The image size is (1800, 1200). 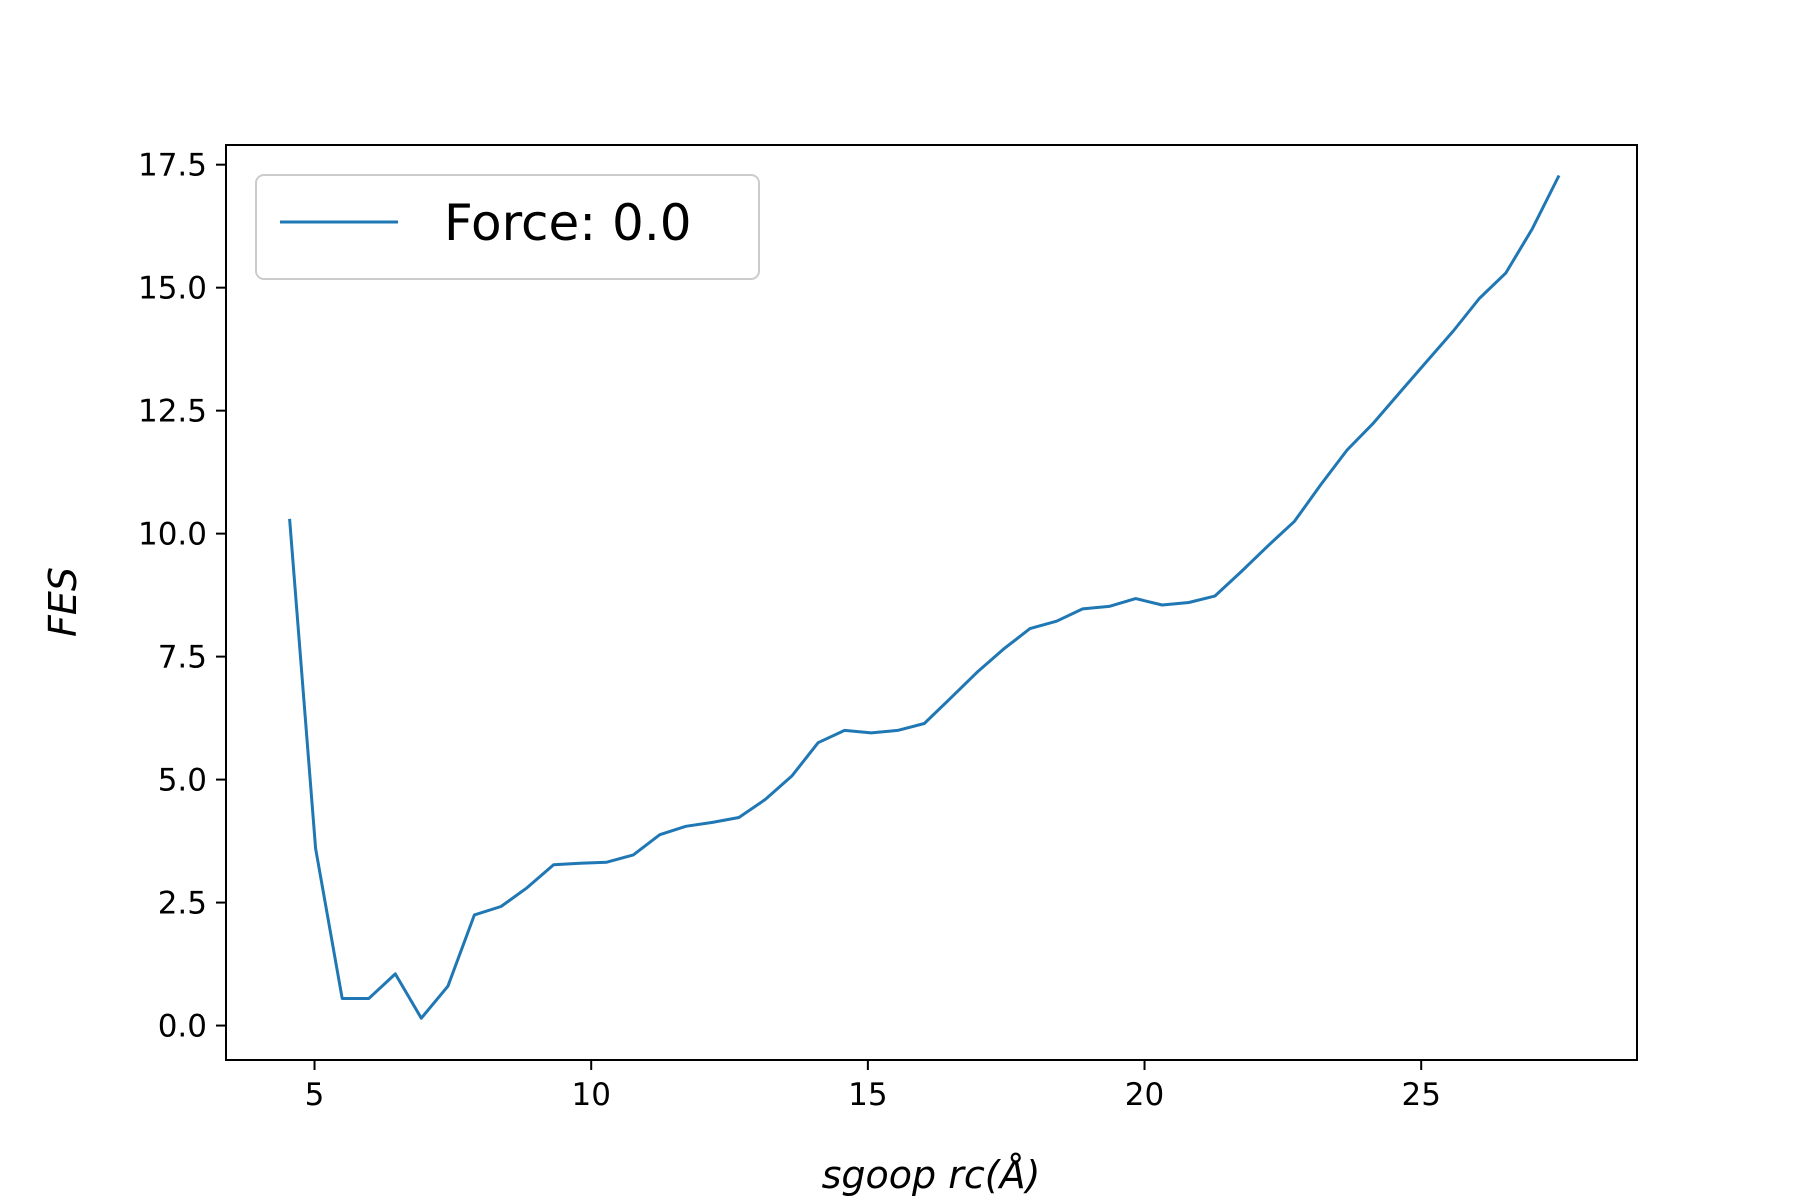 I want to click on y-tick-label: 2.5, so click(x=182, y=904).